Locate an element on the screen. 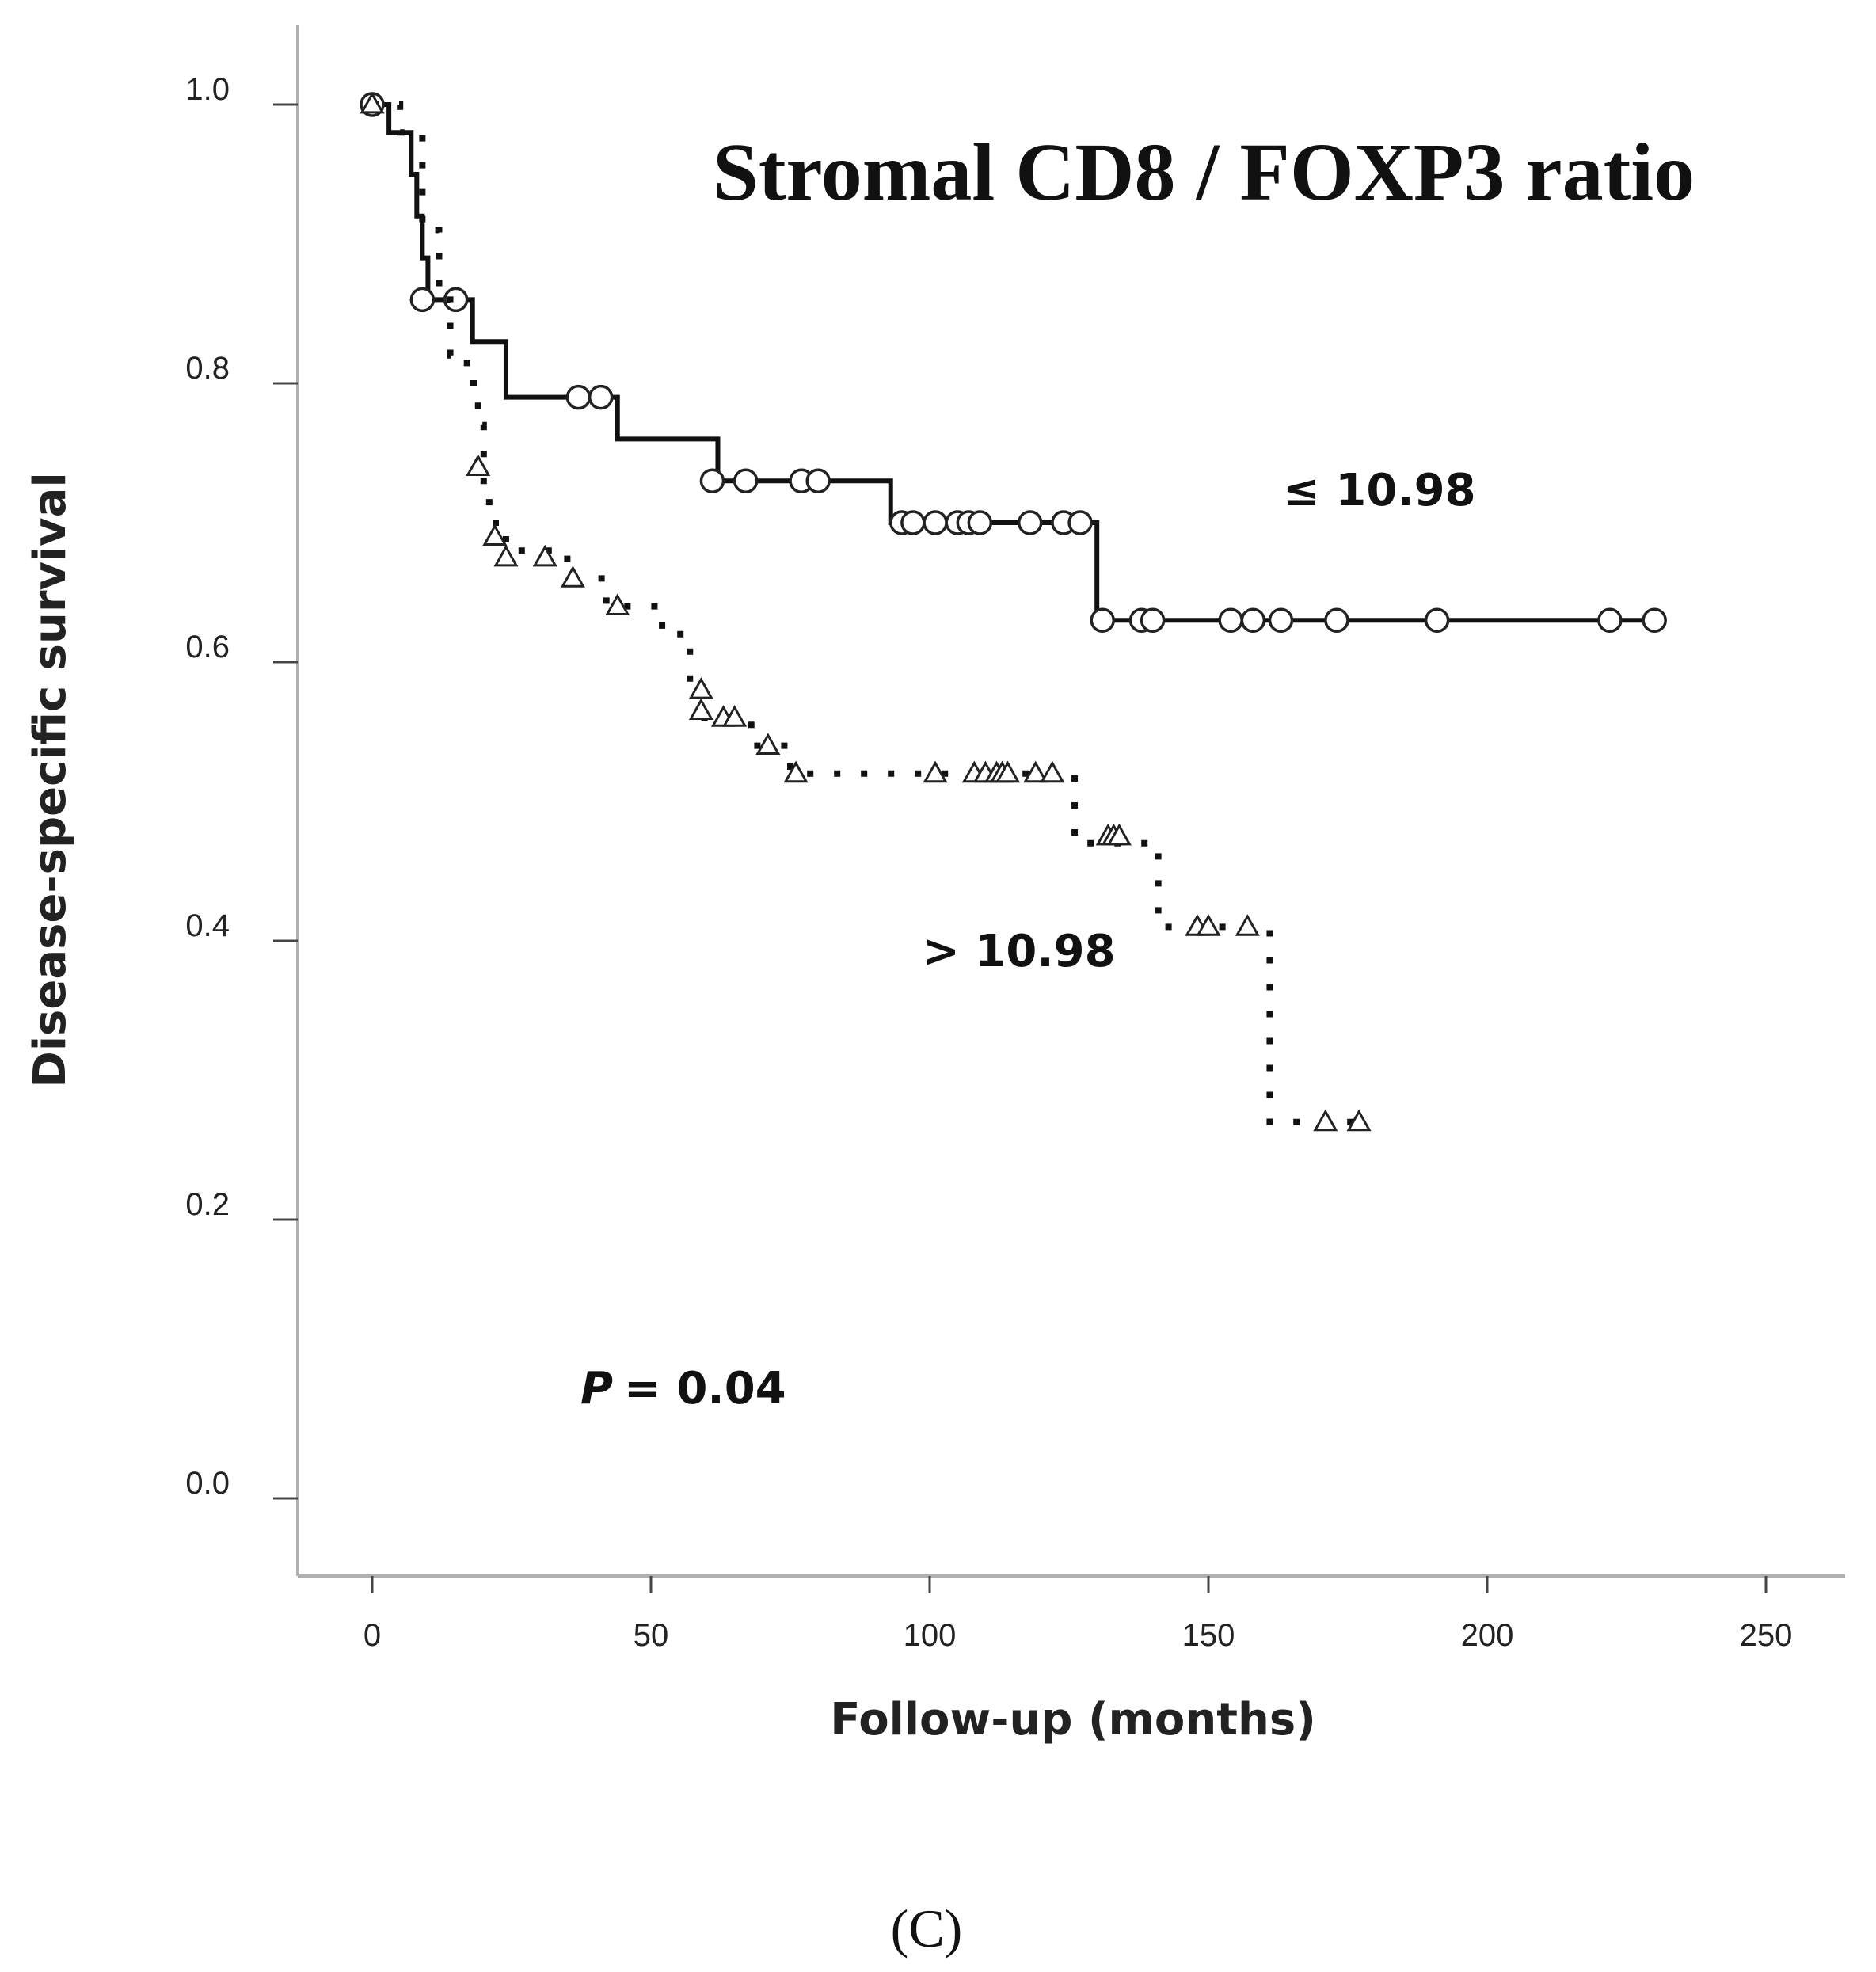  x-tick-label: 0 is located at coordinates (372, 1635).